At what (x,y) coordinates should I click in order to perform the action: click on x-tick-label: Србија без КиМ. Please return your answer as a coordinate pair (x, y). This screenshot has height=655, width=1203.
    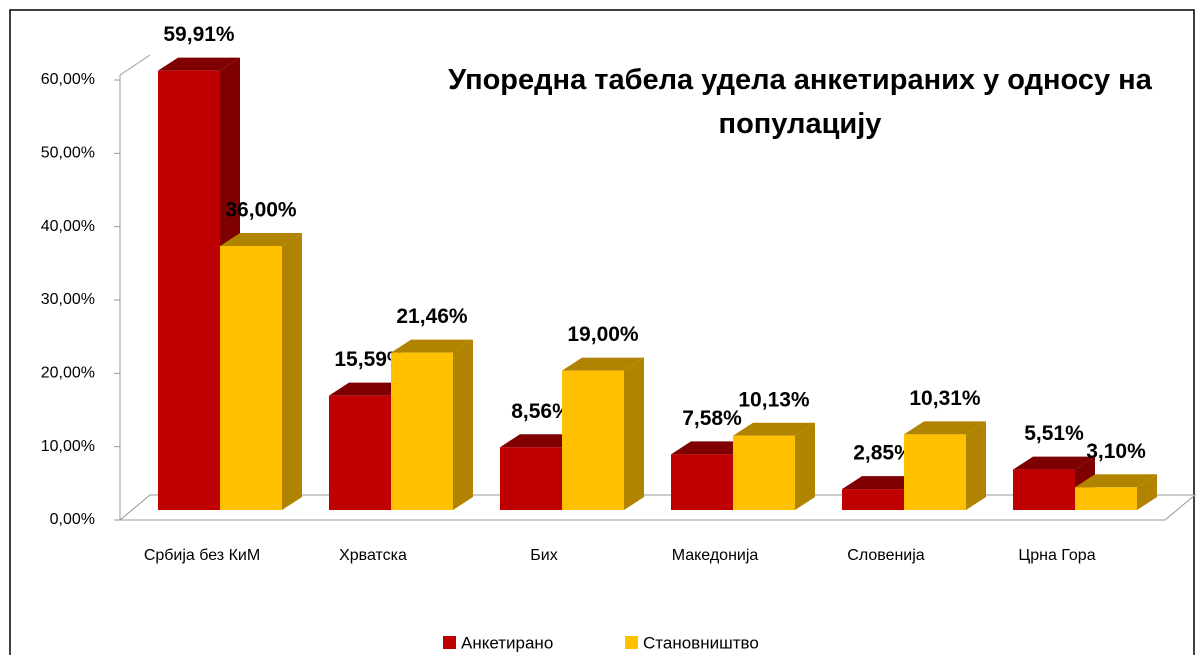
    Looking at the image, I should click on (202, 555).